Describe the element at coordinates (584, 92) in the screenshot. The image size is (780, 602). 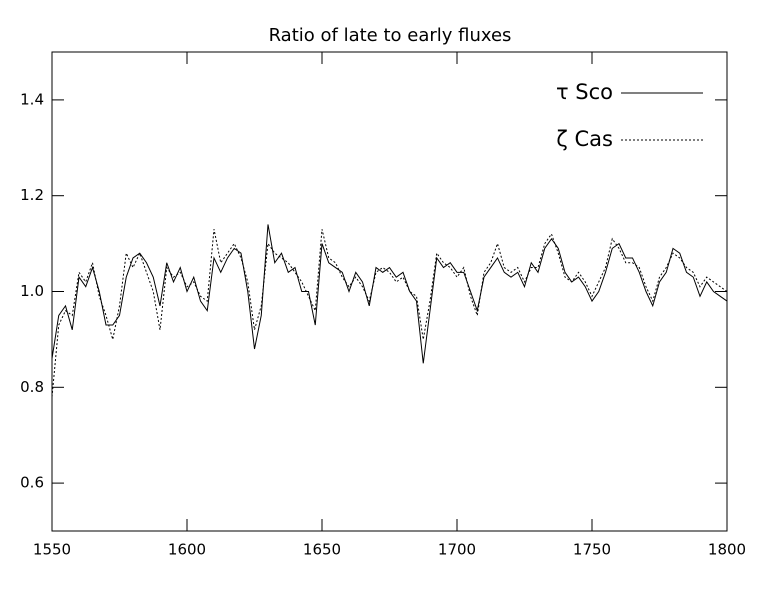
I see `legend-label: τ Sco` at that location.